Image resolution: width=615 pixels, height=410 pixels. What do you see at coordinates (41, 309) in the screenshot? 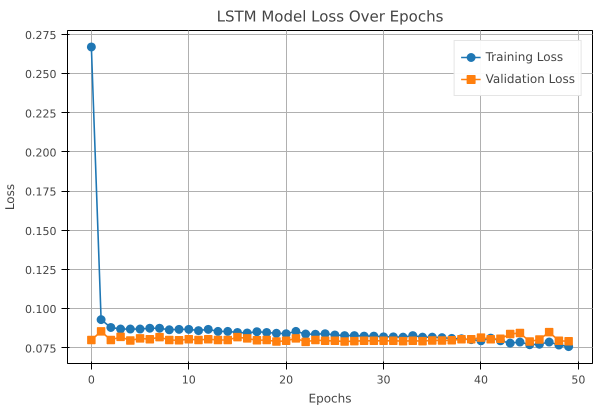
I see `y-tick-label: 0.100` at bounding box center [41, 309].